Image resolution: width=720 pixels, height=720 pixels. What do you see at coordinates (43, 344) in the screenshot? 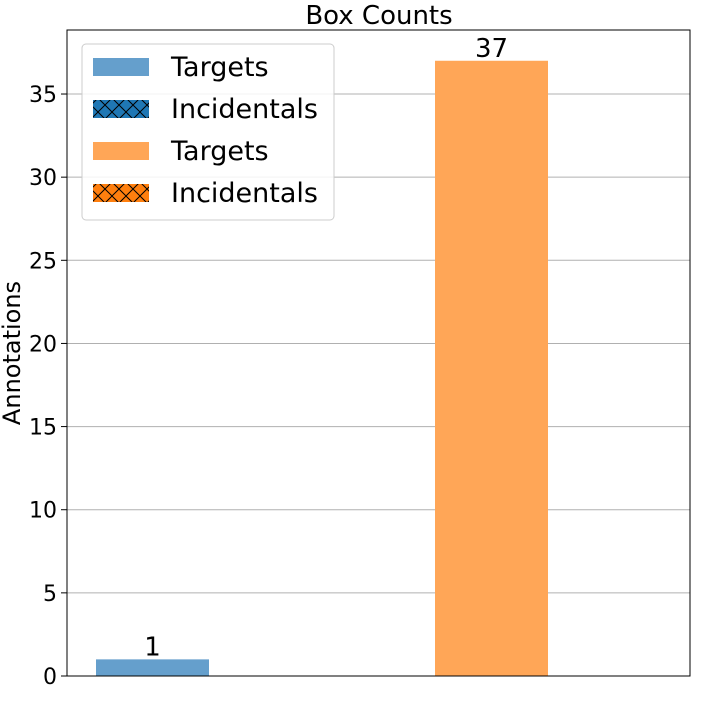
I see `y-tick-label: 20` at bounding box center [43, 344].